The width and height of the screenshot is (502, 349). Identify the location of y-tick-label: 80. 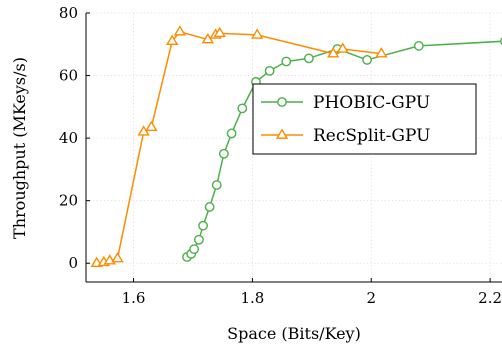
(68, 13).